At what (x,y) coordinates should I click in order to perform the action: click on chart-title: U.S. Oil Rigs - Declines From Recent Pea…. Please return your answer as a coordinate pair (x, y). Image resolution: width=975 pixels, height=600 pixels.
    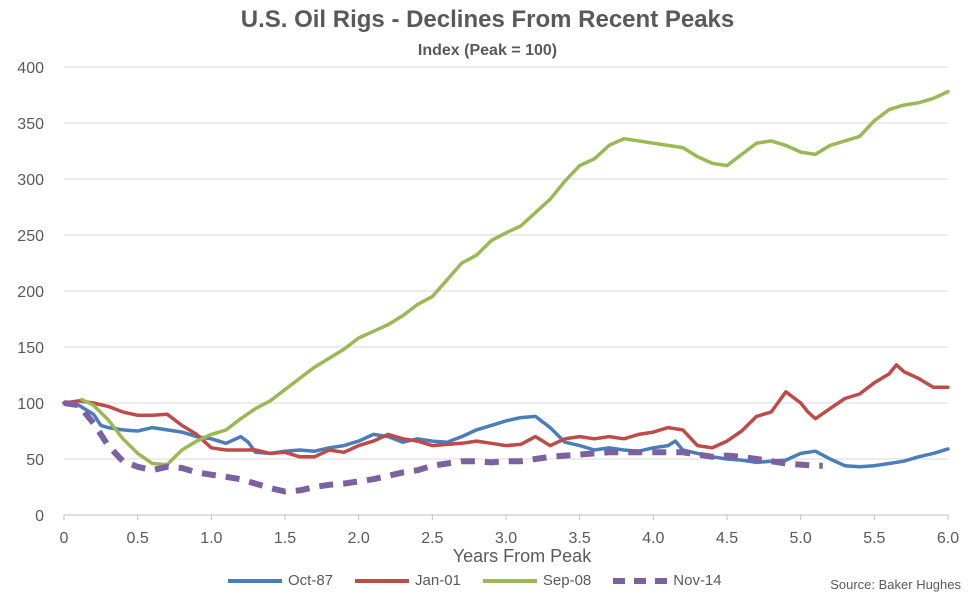
    Looking at the image, I should click on (487, 19).